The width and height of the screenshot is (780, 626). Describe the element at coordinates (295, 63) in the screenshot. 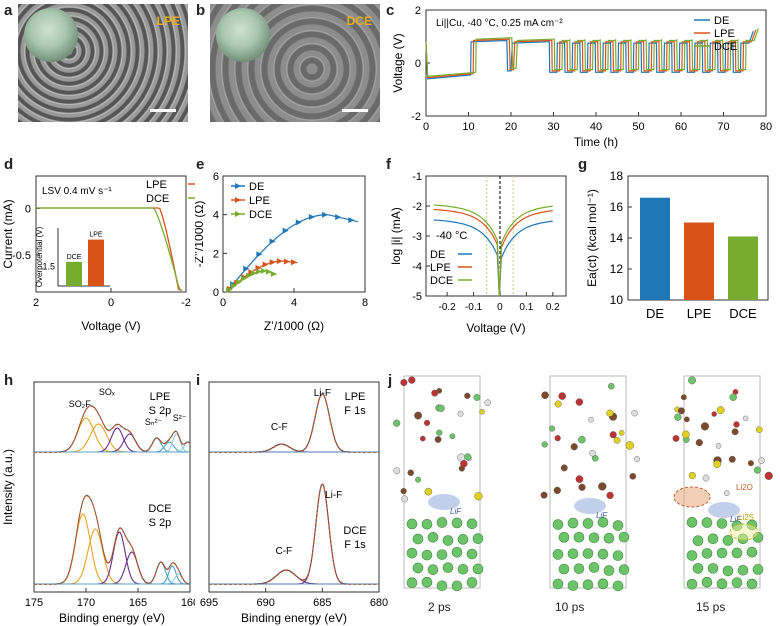

I see `sem-image-dce: DCE` at that location.